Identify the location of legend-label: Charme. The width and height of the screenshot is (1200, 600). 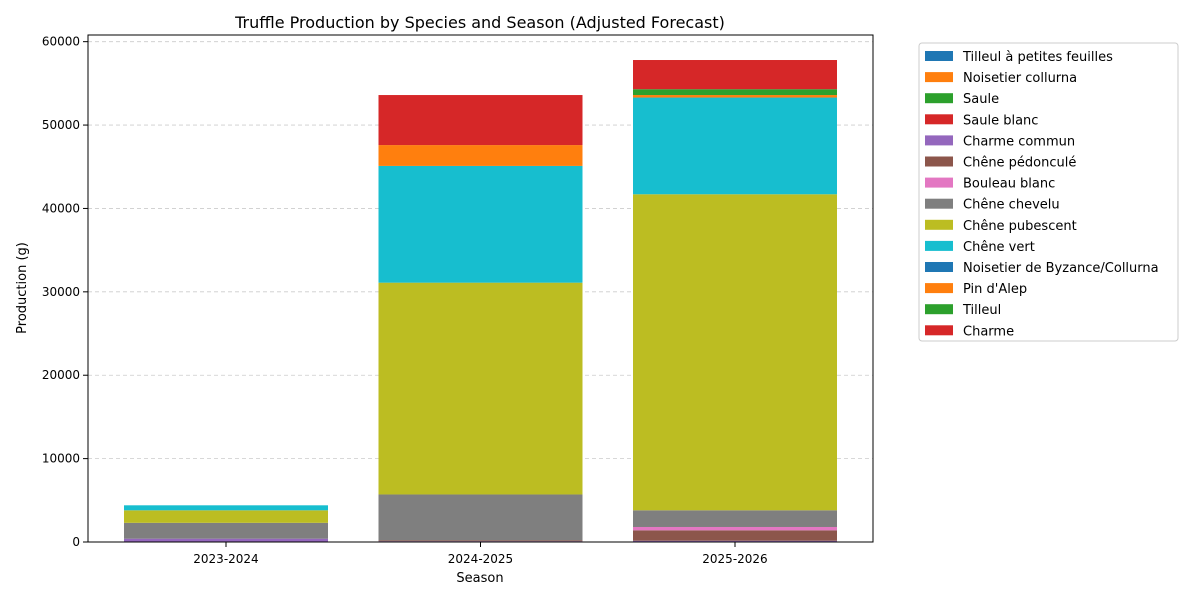
(988, 331).